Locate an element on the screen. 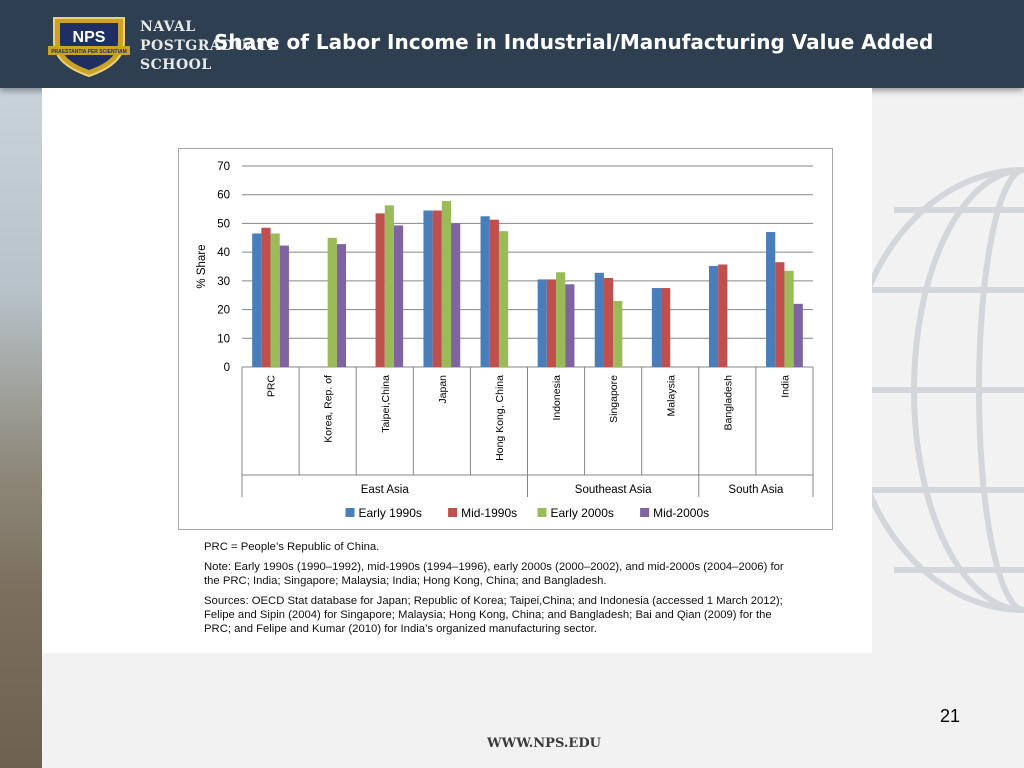 This screenshot has width=1024, height=768. org-name: NAVAL POSTGRADUATE SCHOOL is located at coordinates (209, 46).